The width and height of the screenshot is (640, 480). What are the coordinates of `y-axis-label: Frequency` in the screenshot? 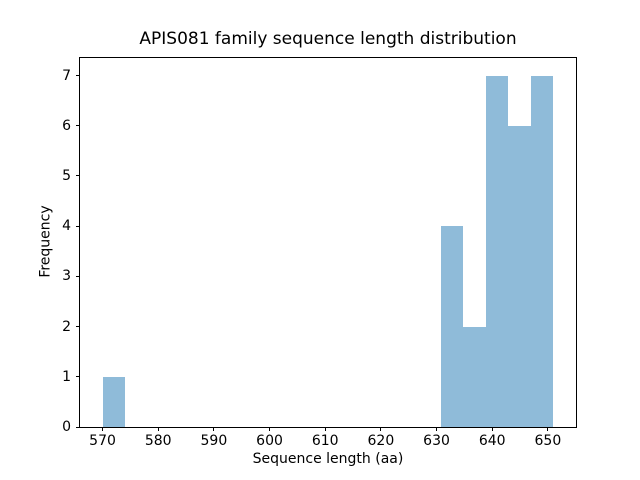 It's located at (45, 241).